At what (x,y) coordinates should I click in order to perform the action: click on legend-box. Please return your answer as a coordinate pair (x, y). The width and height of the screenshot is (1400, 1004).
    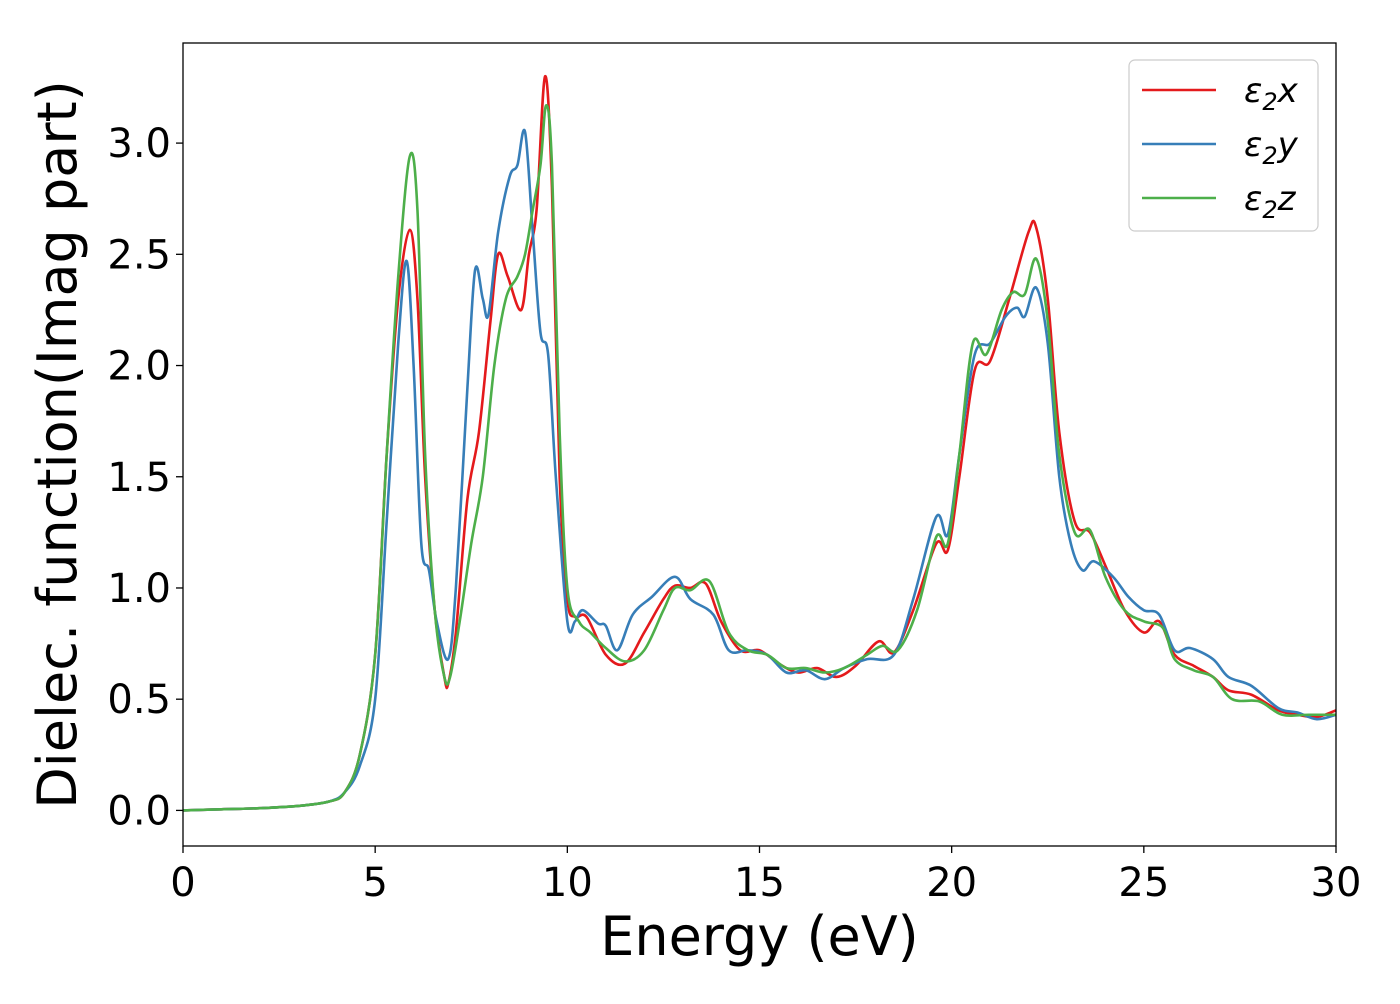
    Looking at the image, I should click on (1223, 145).